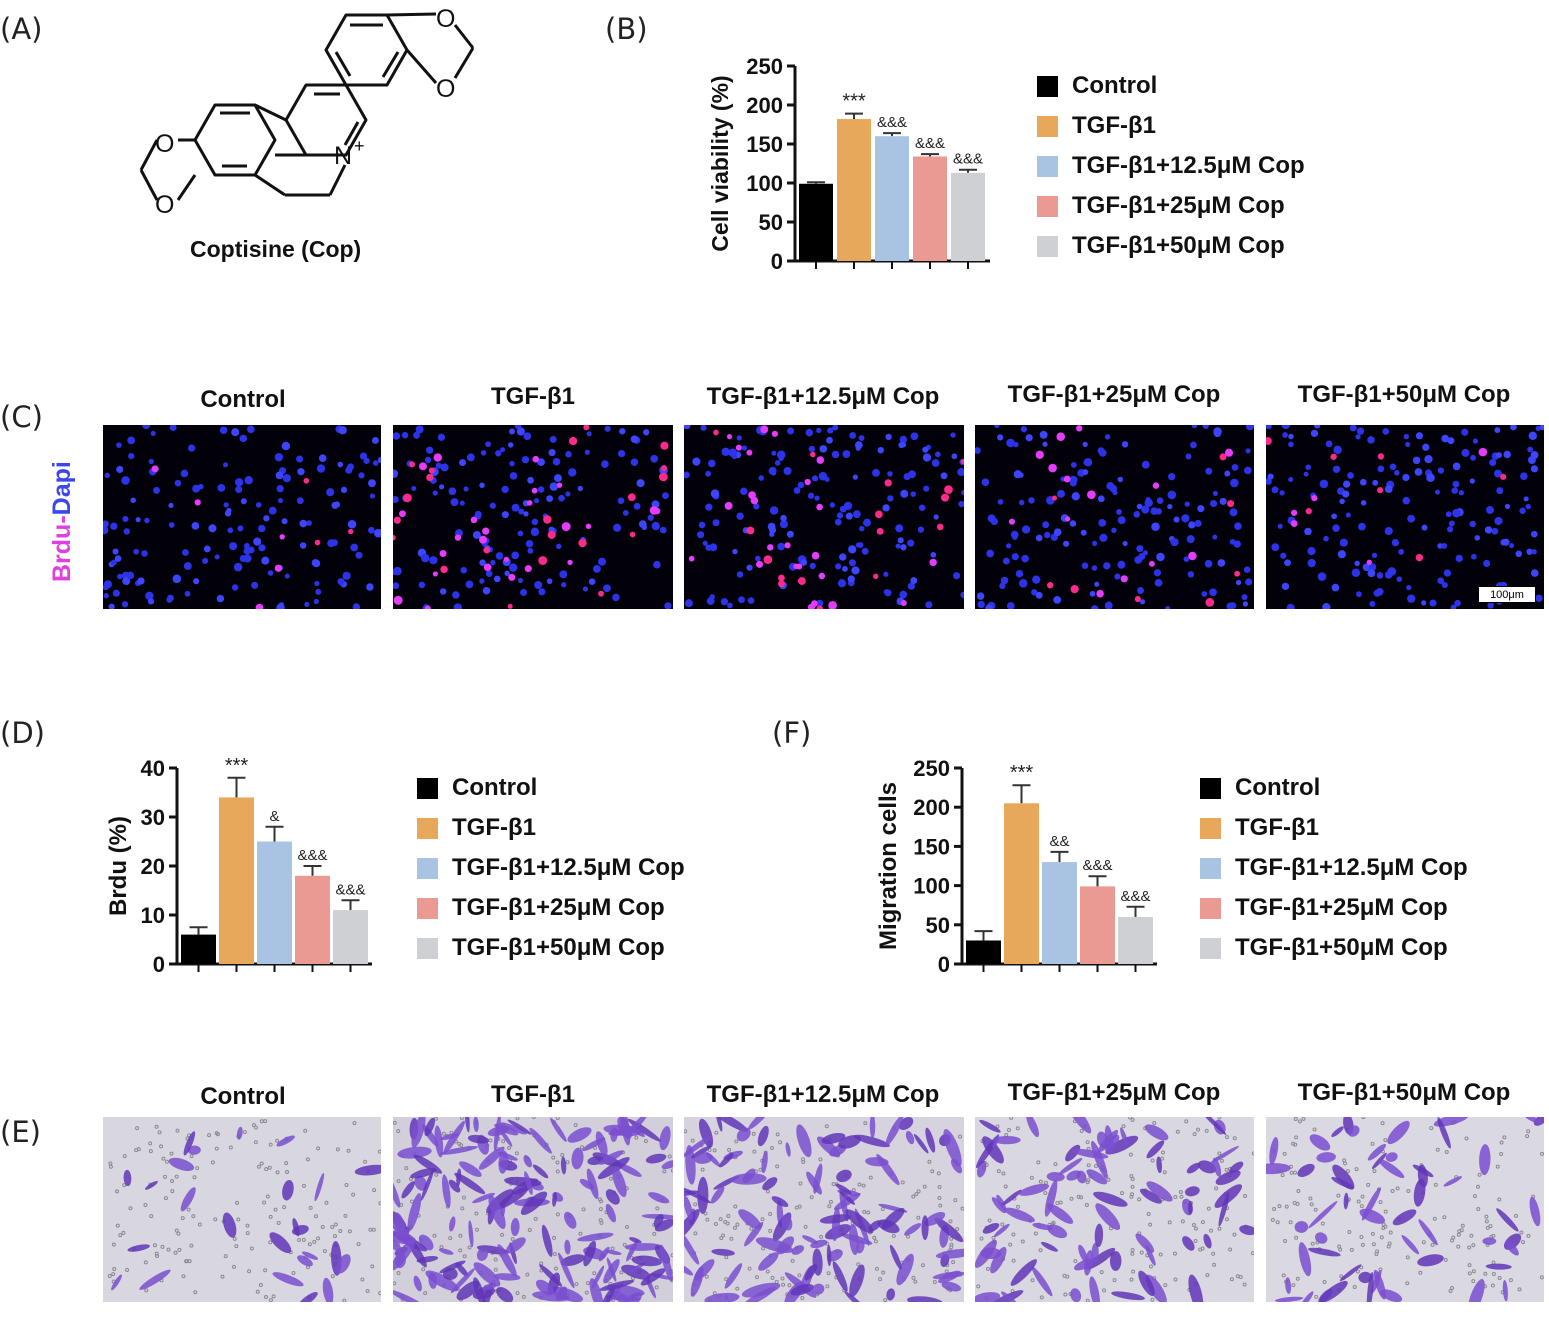 This screenshot has height=1324, width=1549. Describe the element at coordinates (1404, 1092) in the screenshot. I see `transwell-title-50: TGF-β1+50μM Cop` at that location.